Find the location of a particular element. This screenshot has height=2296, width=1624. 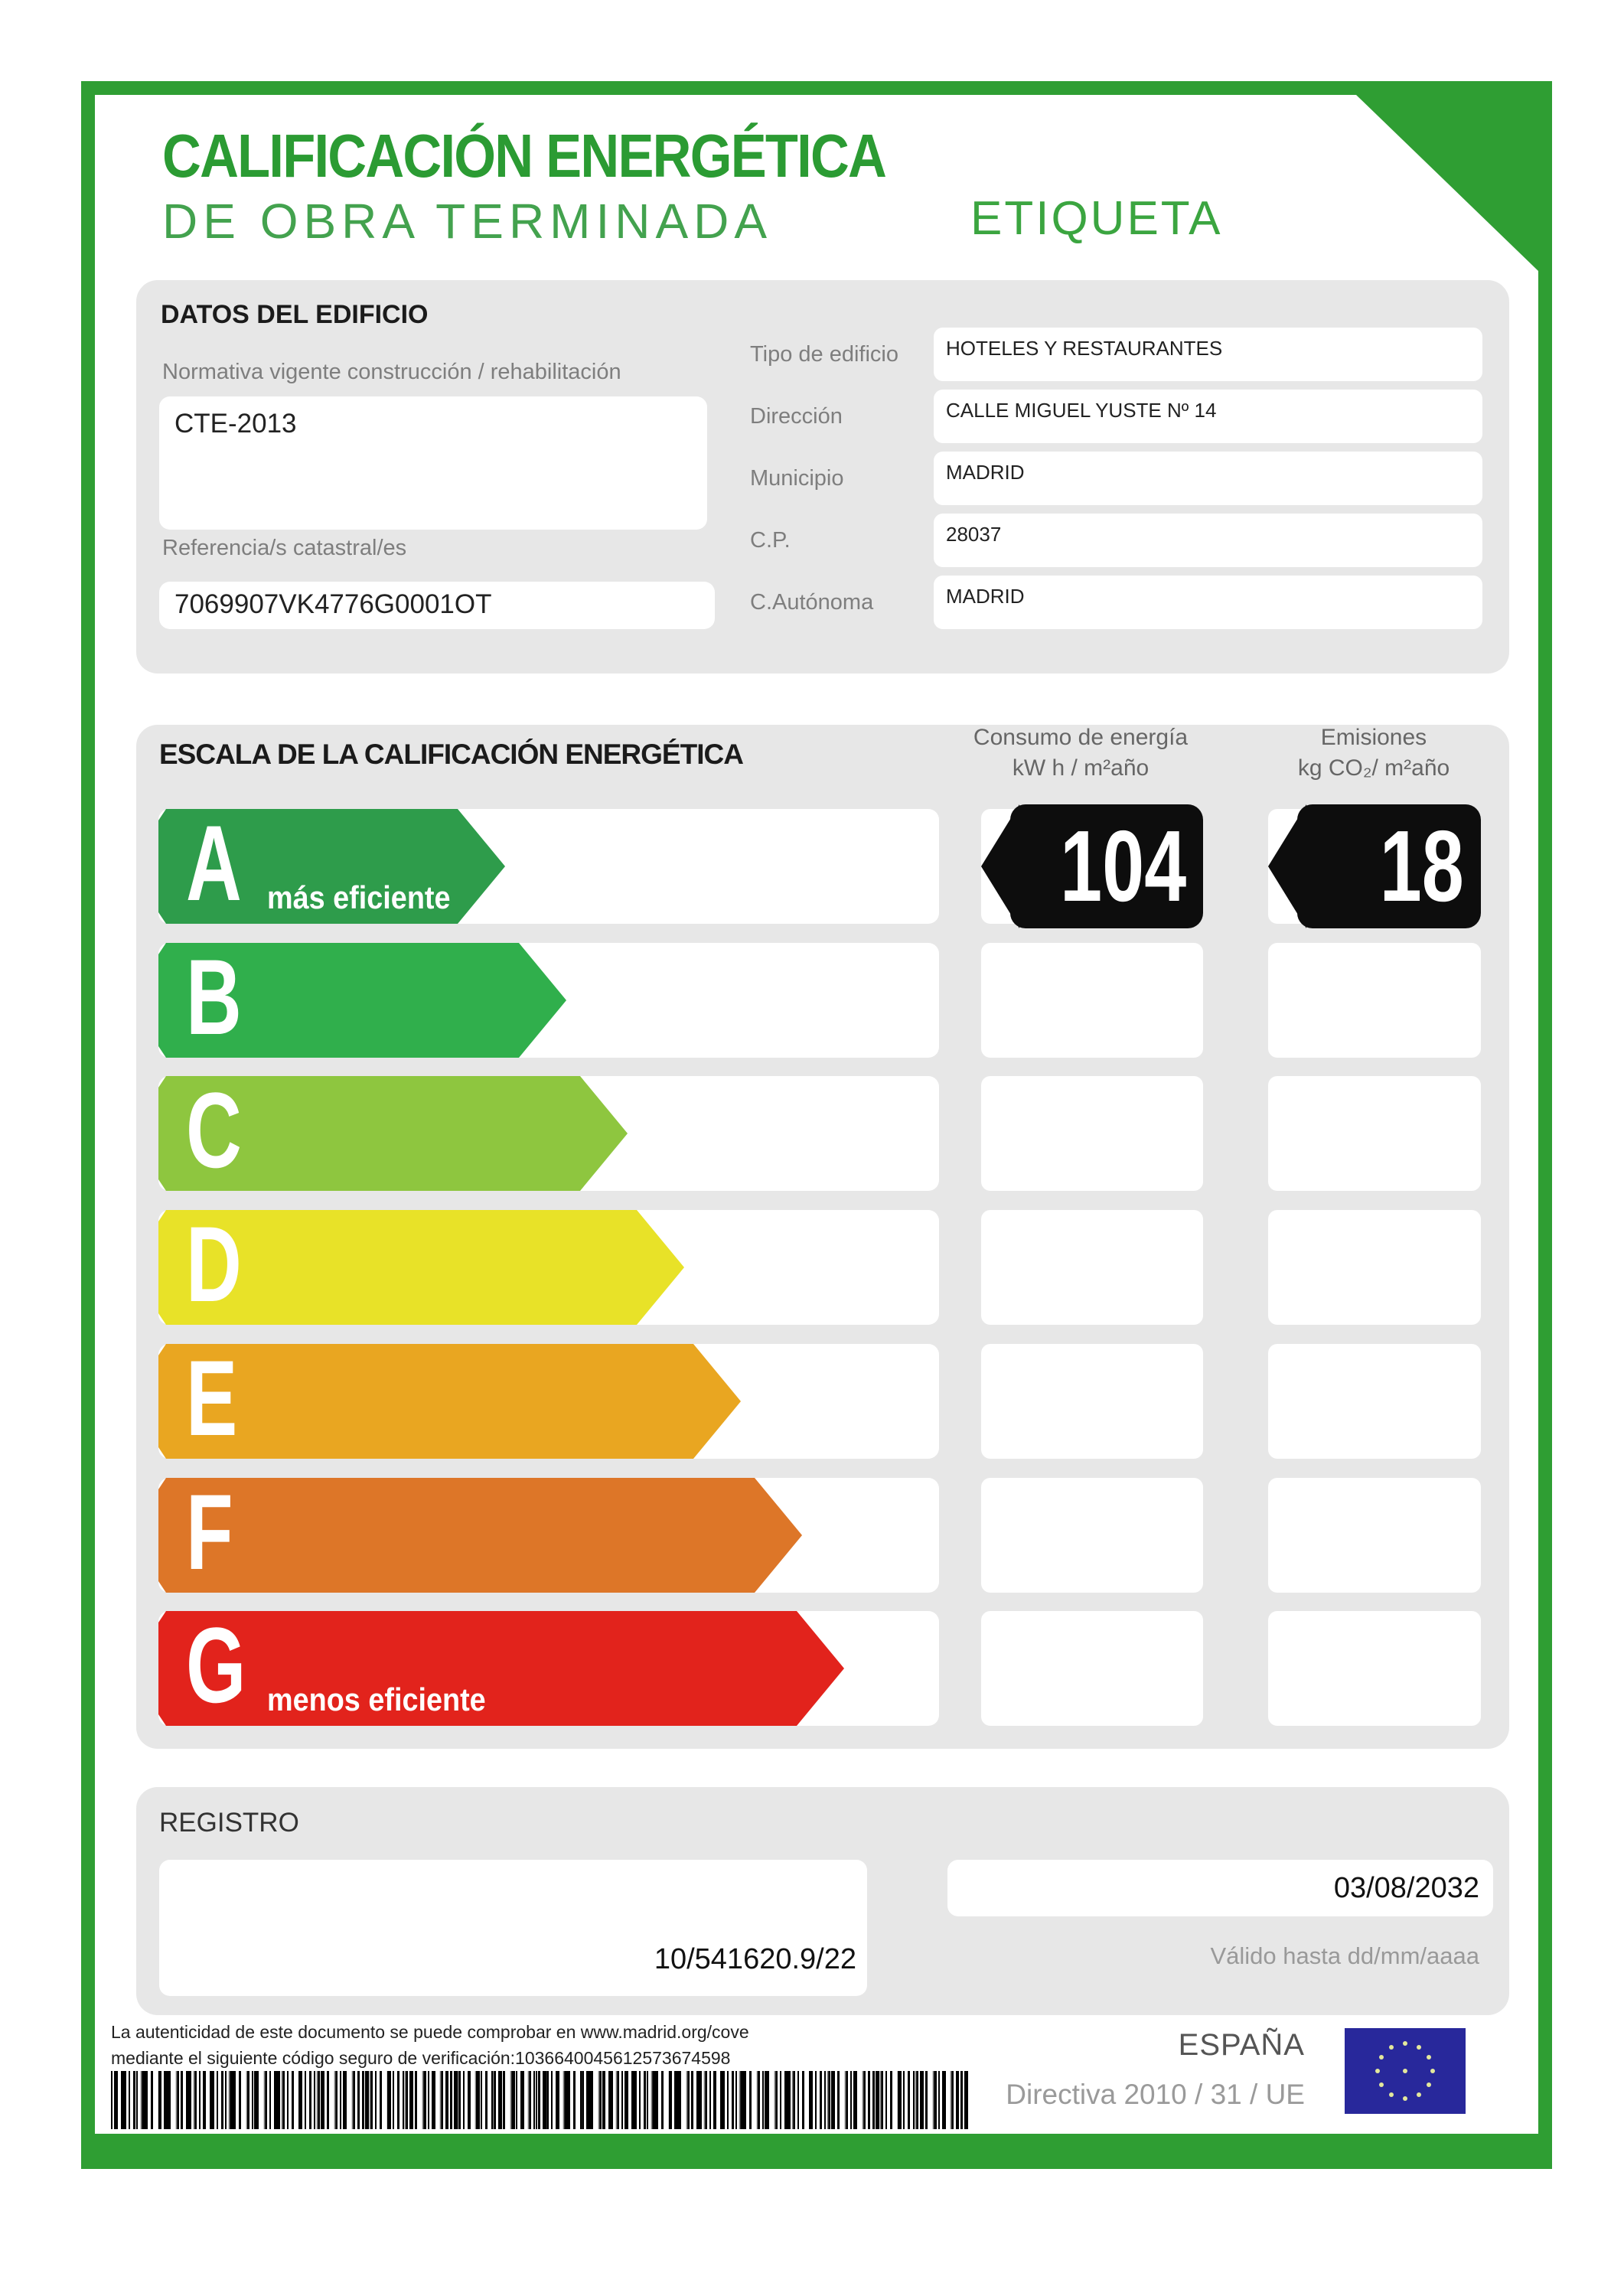

rating-letter: A is located at coordinates (214, 863).